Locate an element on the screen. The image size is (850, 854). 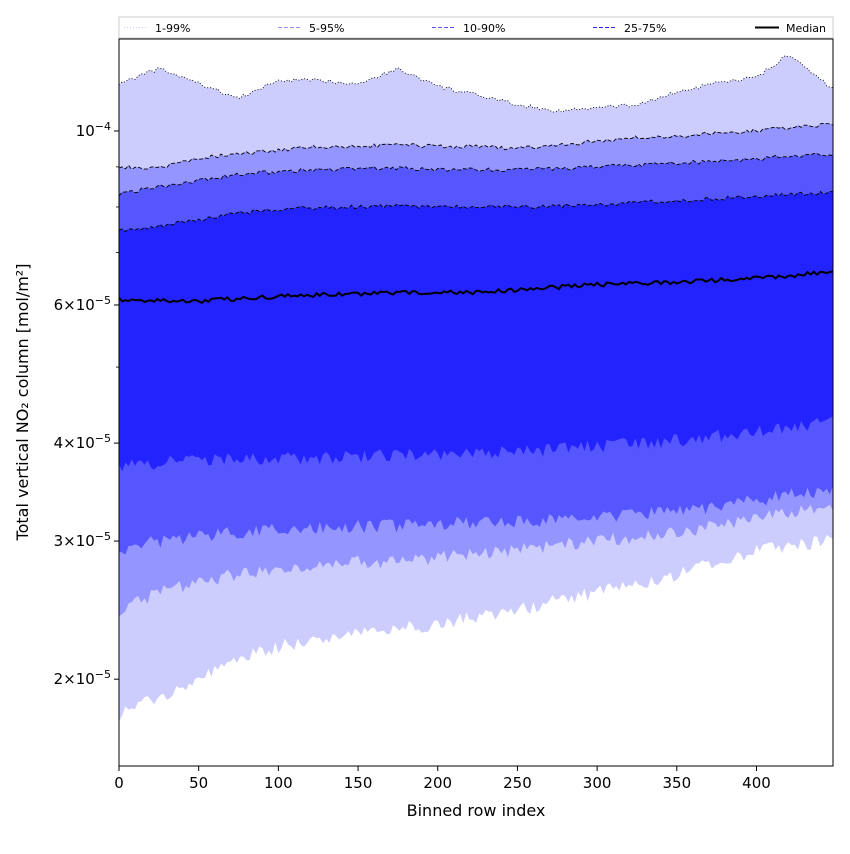
band-5-95%-upper-line is located at coordinates (476, 146).